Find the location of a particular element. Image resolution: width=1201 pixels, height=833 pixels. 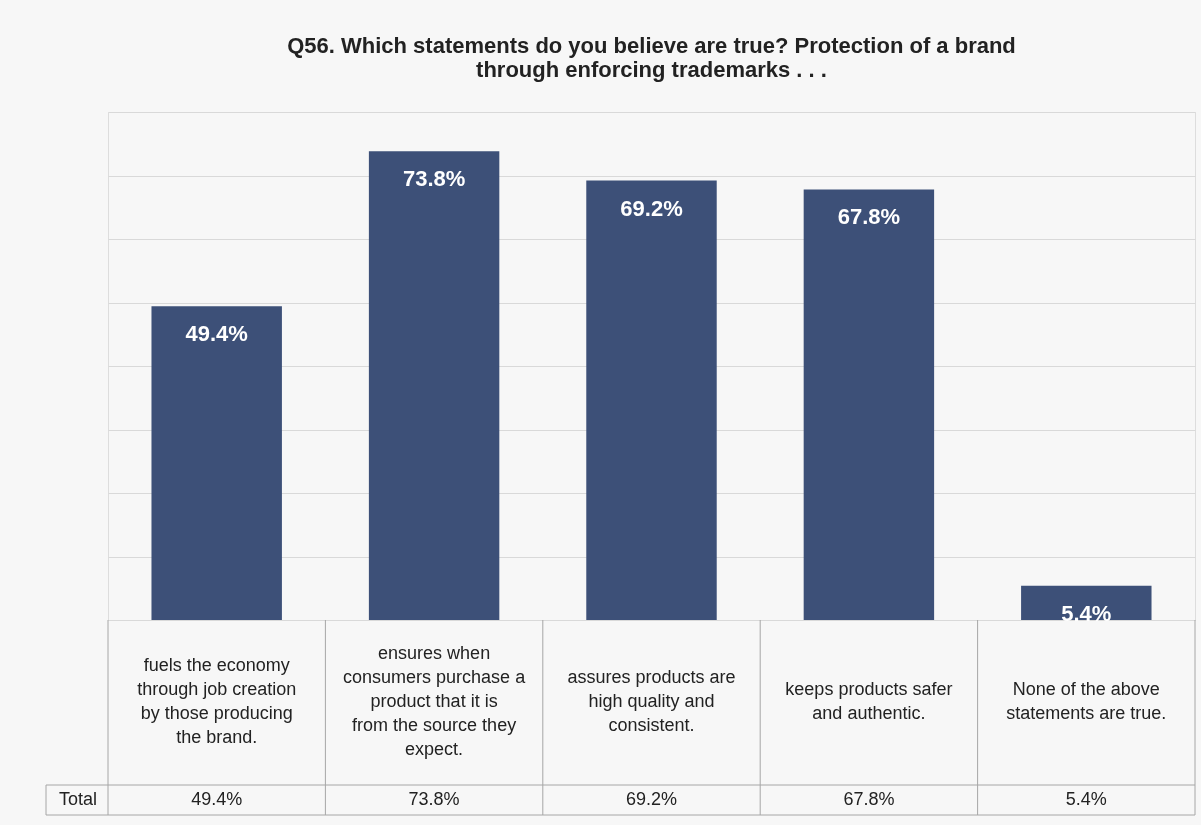

x-tick-label: None of the above statements are true. is located at coordinates (1086, 701).